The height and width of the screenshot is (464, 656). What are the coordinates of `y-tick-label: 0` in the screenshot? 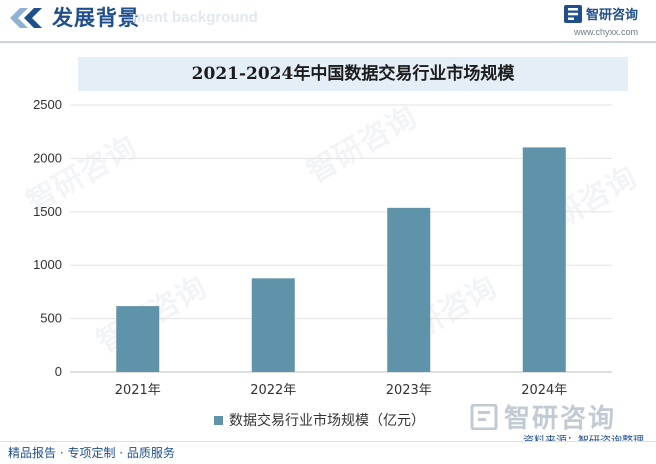 It's located at (58, 371).